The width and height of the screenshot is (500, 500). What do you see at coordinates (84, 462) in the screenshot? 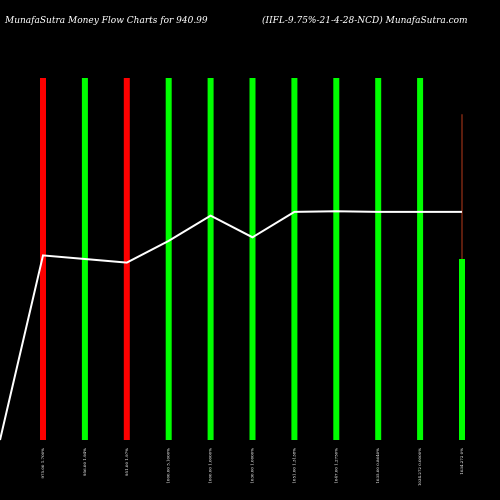
I see `x-tick-label: 956.00 1.94%` at bounding box center [84, 462].